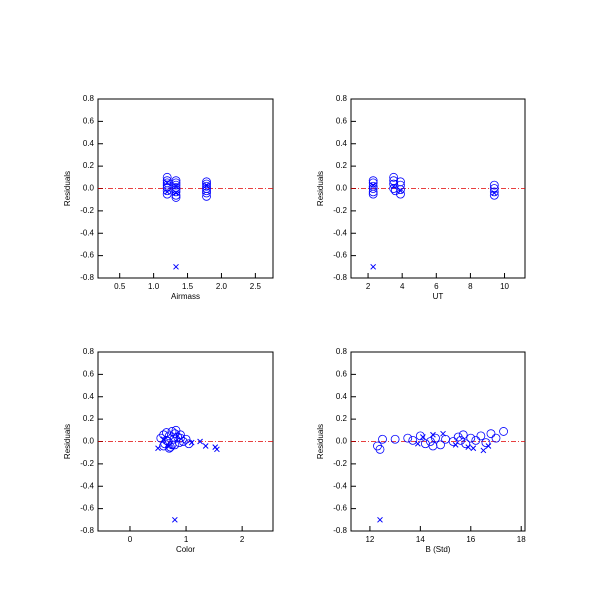 The height and width of the screenshot is (608, 608). I want to click on x-axis-label: B (Std), so click(438, 549).